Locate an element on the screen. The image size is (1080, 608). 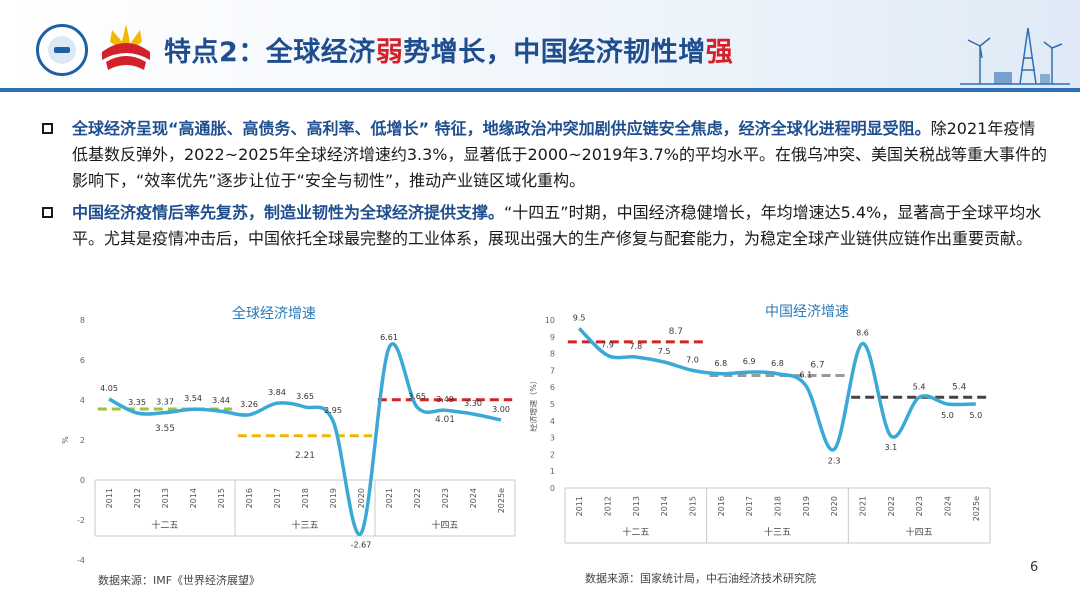
y-axis-label: 经济增速（%） is located at coordinates (534, 404).